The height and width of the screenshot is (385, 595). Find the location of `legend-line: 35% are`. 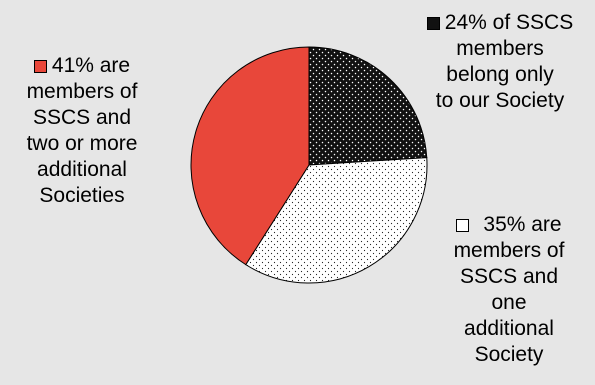

legend-line: 35% are is located at coordinates (509, 225).